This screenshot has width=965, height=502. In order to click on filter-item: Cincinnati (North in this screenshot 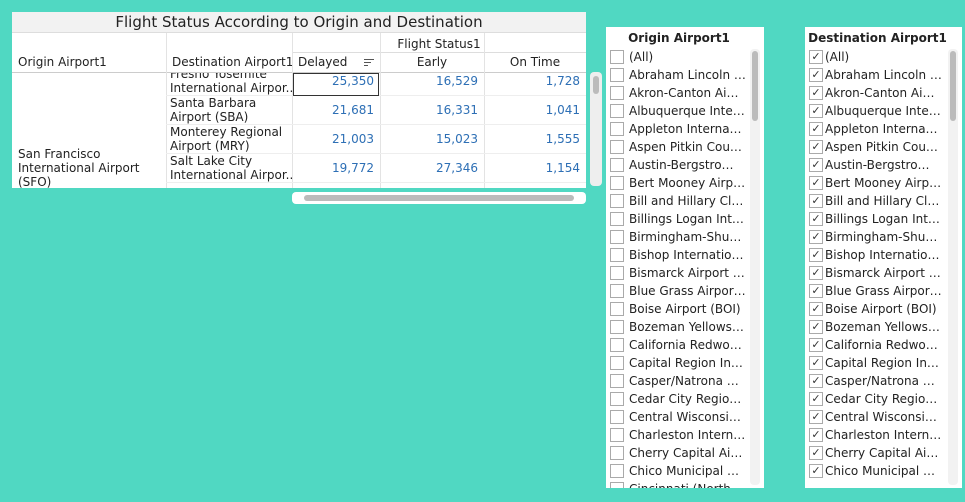, I will do `click(688, 485)`.